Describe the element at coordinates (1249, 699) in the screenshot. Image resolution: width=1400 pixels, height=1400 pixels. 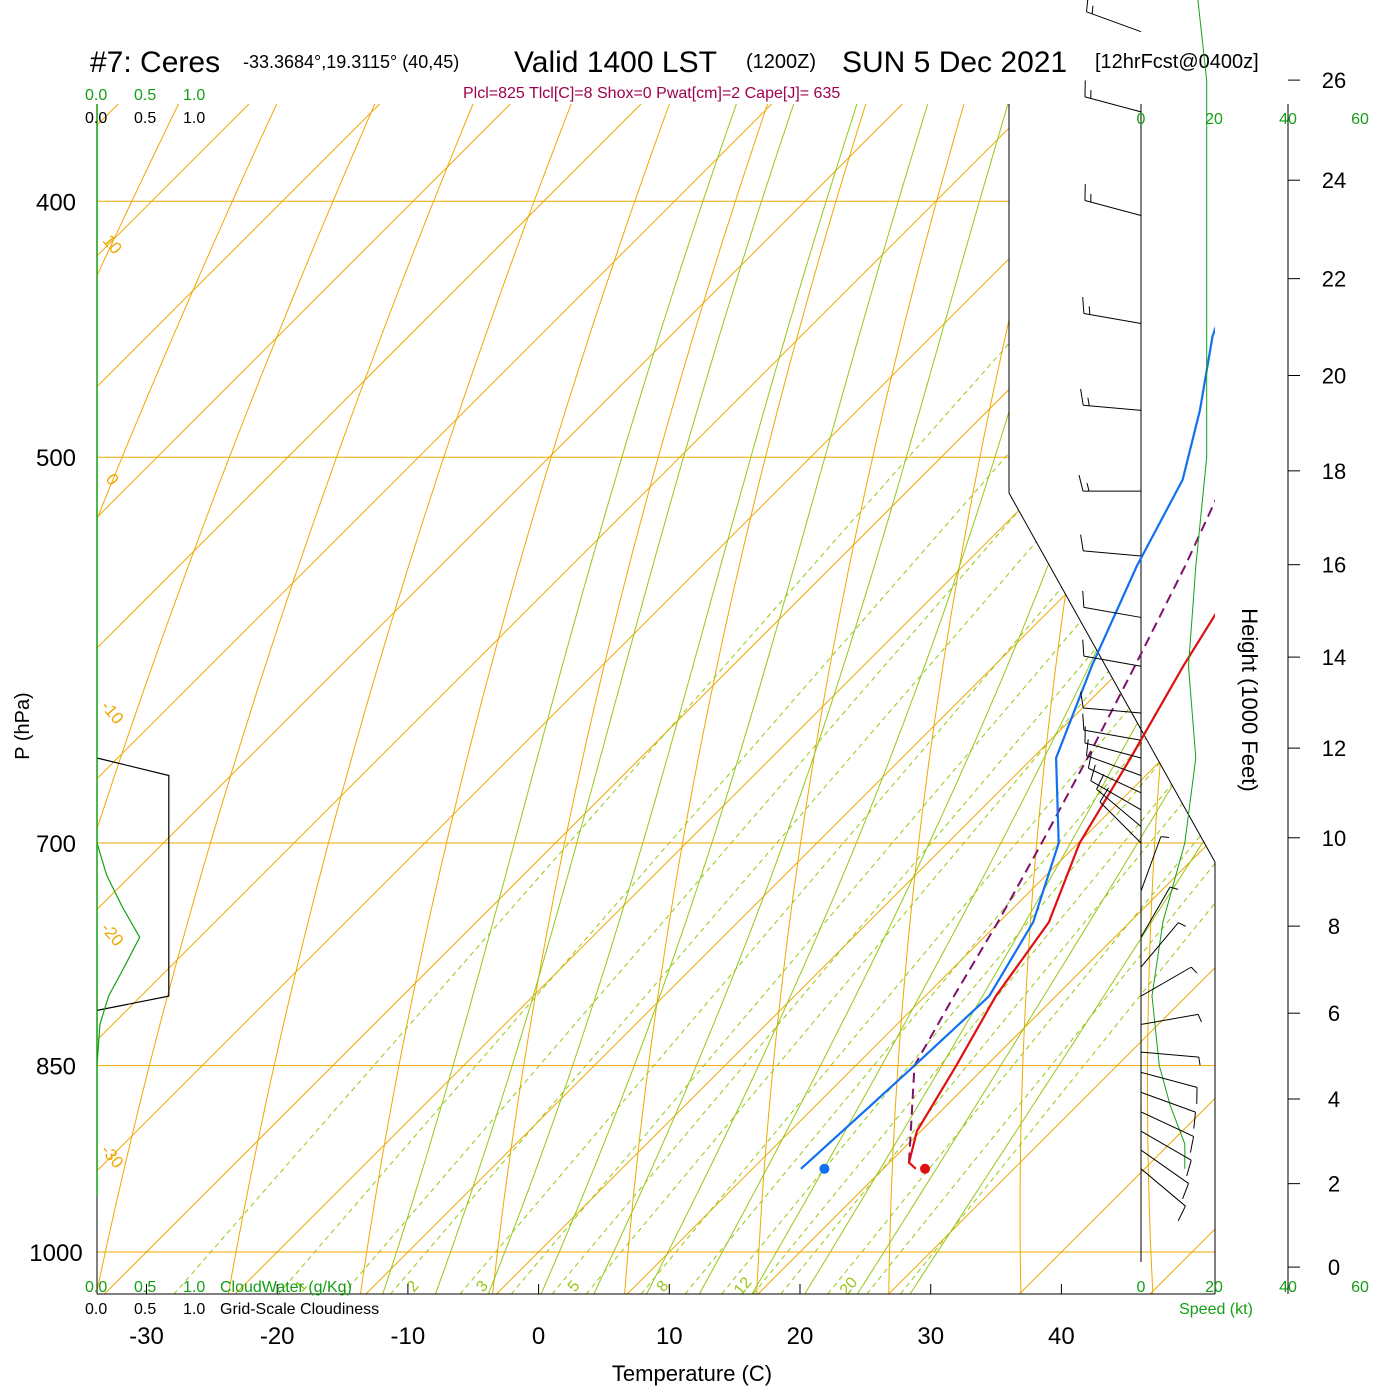
I see `height-axis-label: Height (1000 Feet)` at that location.